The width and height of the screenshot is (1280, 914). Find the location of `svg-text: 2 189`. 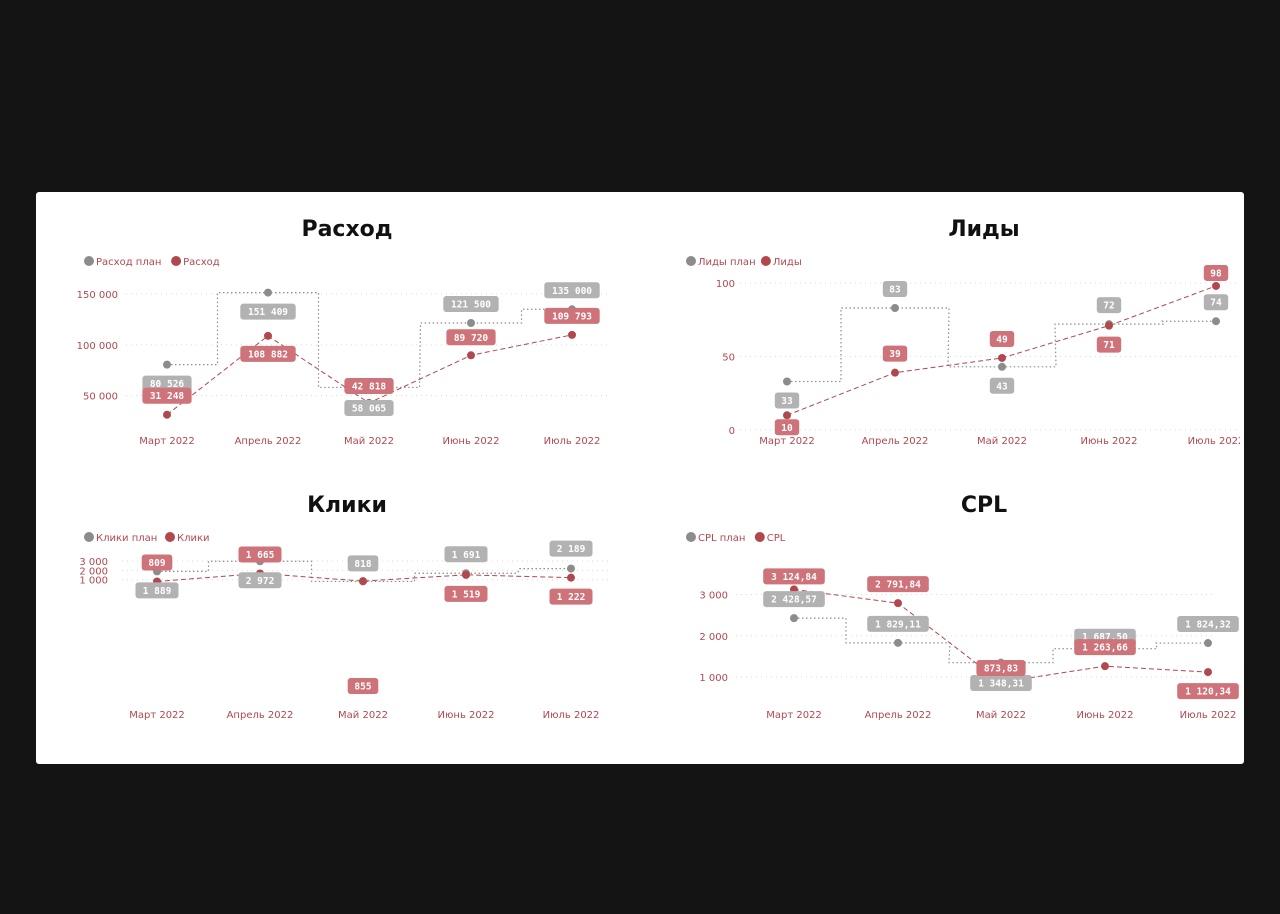

svg-text: 2 189 is located at coordinates (571, 549).